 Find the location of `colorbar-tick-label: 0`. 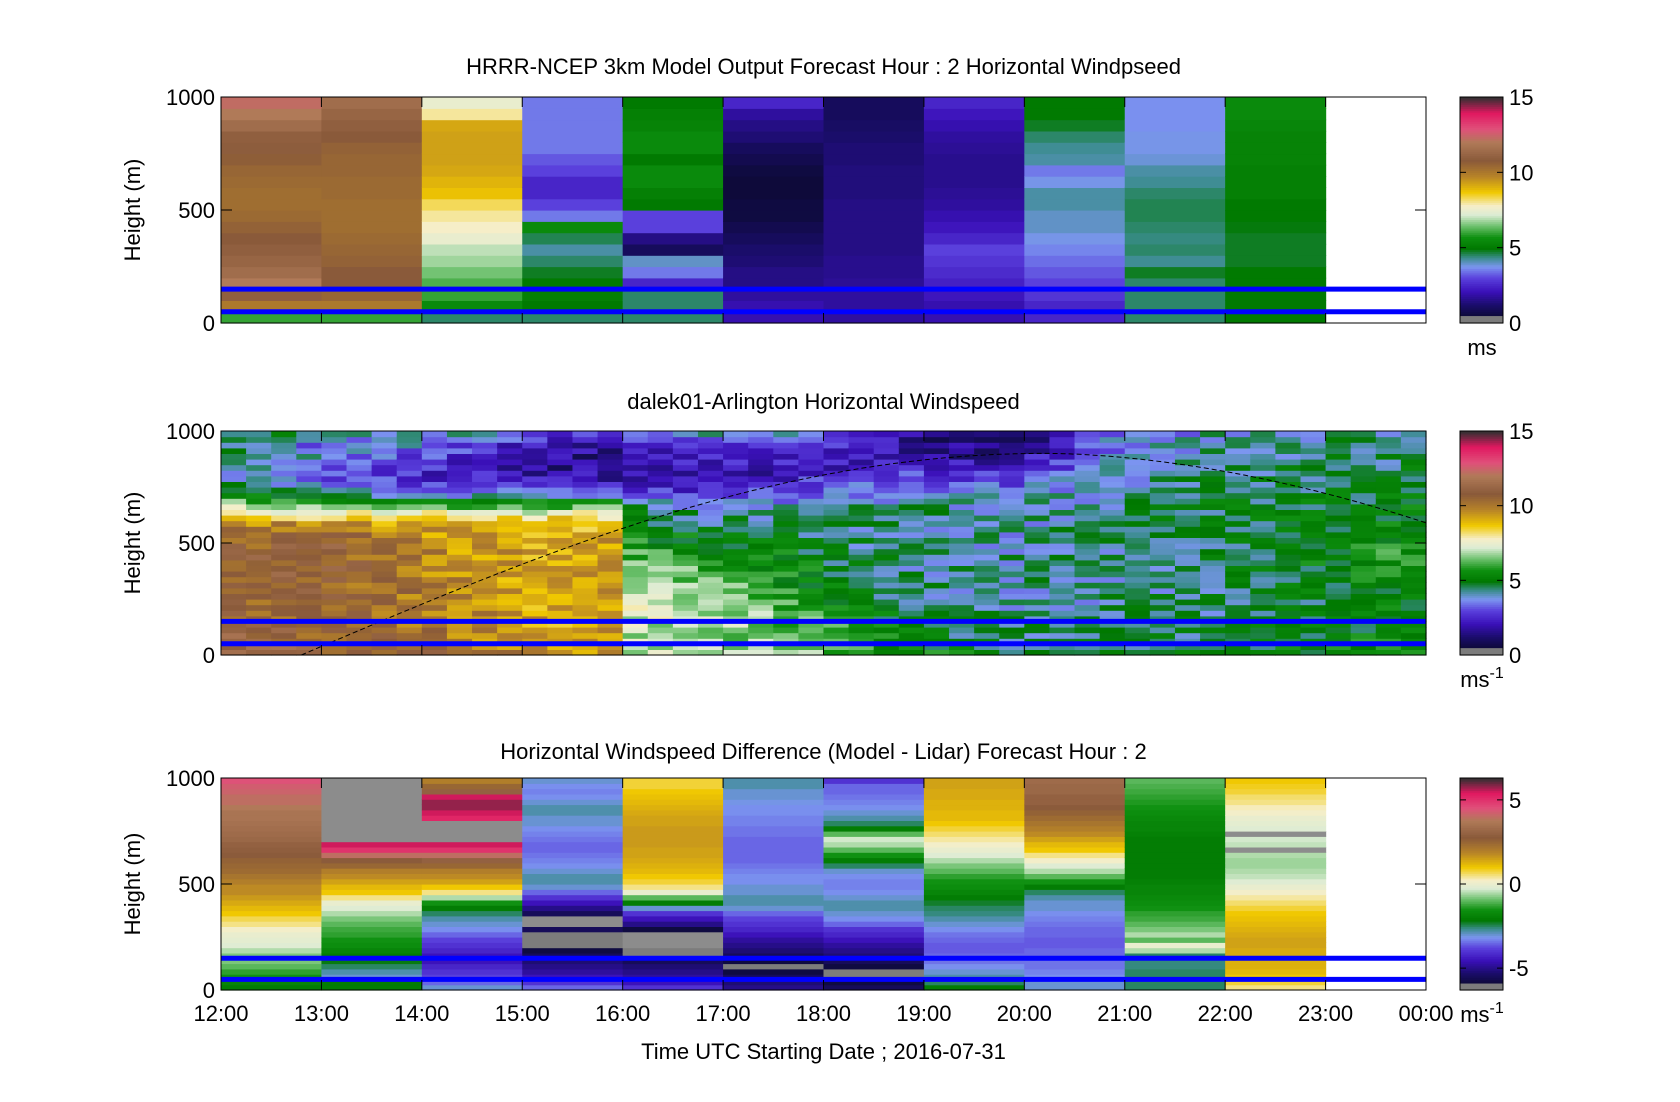

colorbar-tick-label: 0 is located at coordinates (1515, 323).